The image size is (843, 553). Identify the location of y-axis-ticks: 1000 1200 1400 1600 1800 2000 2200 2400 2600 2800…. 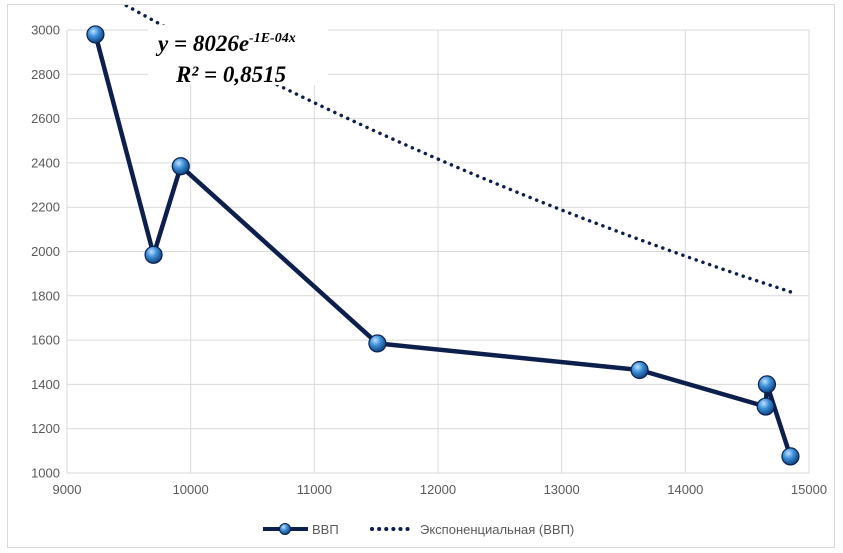
(45, 252).